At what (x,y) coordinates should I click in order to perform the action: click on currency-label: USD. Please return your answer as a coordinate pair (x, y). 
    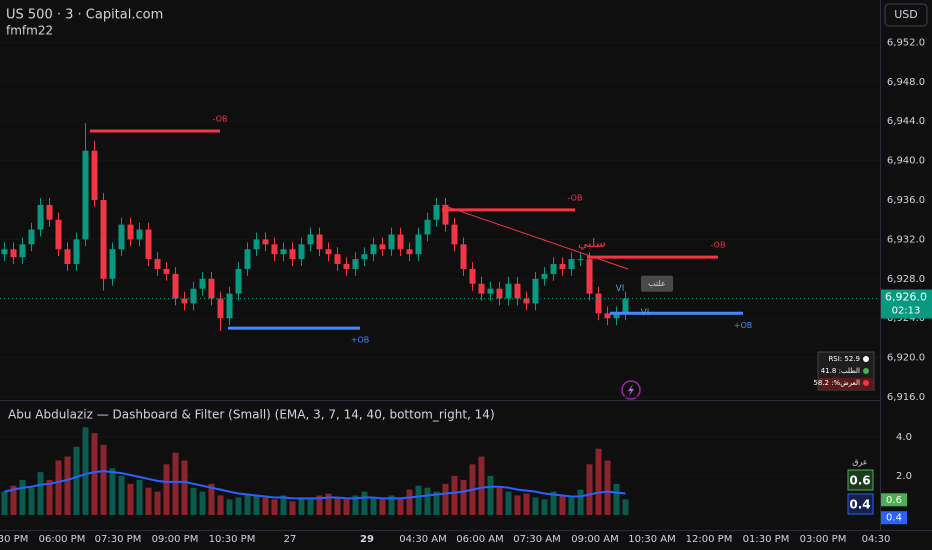
    Looking at the image, I should click on (906, 14).